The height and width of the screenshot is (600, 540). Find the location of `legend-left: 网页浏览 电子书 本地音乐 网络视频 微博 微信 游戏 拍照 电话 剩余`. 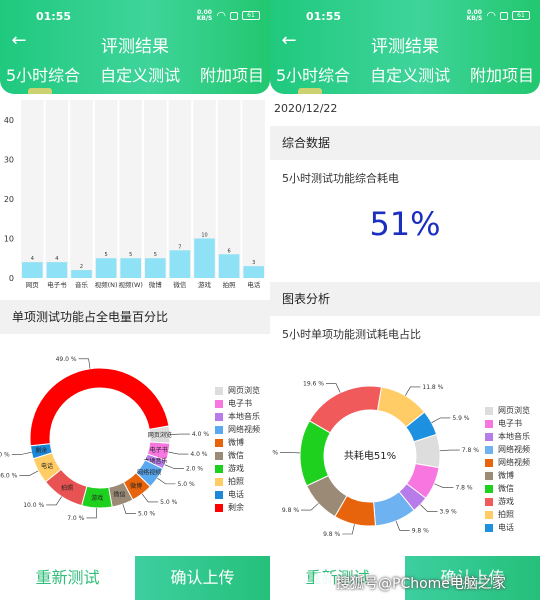

legend-left: 网页浏览 电子书 本地音乐 网络视频 微博 微信 游戏 拍照 电话 剩余 is located at coordinates (237, 449).